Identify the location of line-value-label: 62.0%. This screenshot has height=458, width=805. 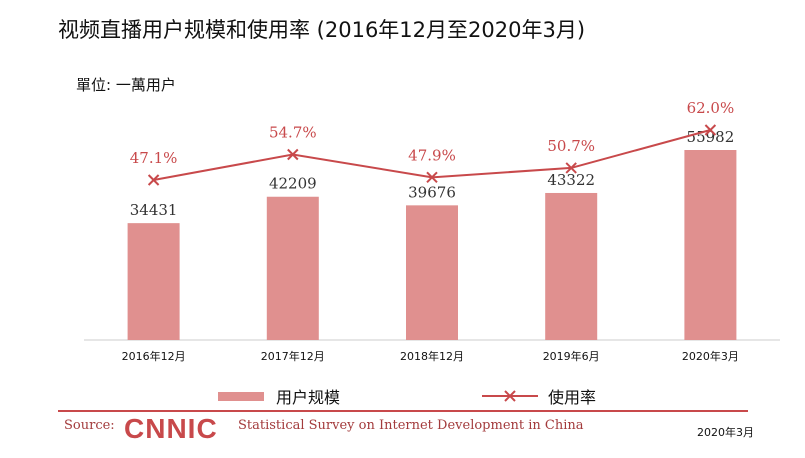
(711, 108).